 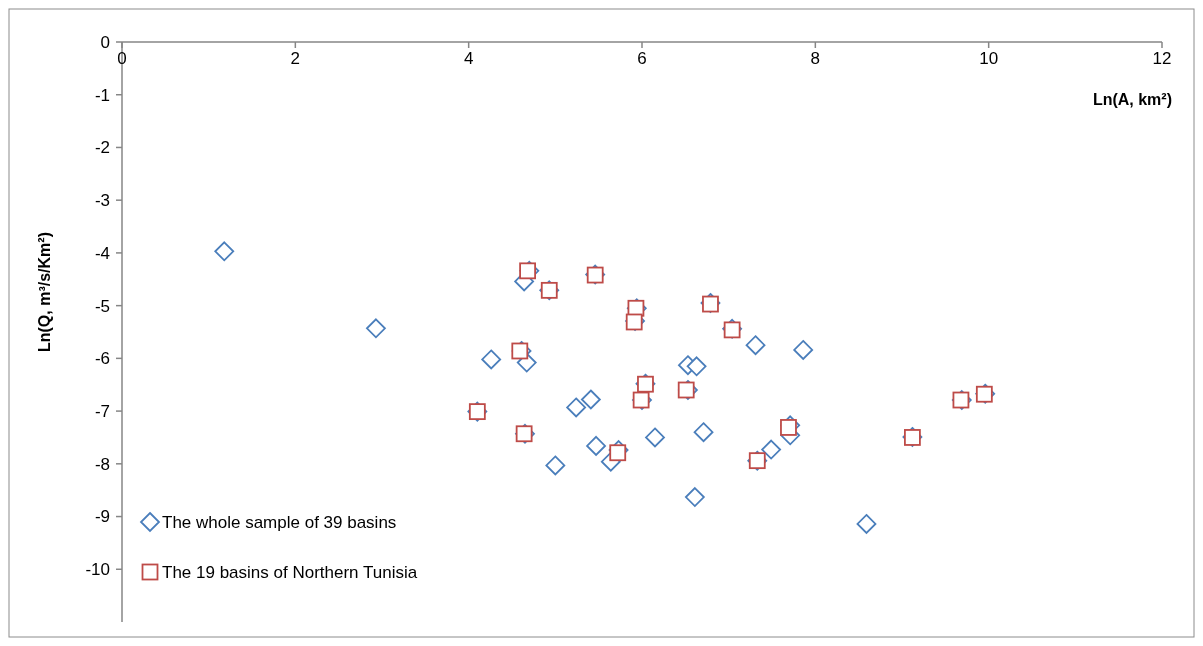 What do you see at coordinates (102, 201) in the screenshot?
I see `y-tick-label: -3` at bounding box center [102, 201].